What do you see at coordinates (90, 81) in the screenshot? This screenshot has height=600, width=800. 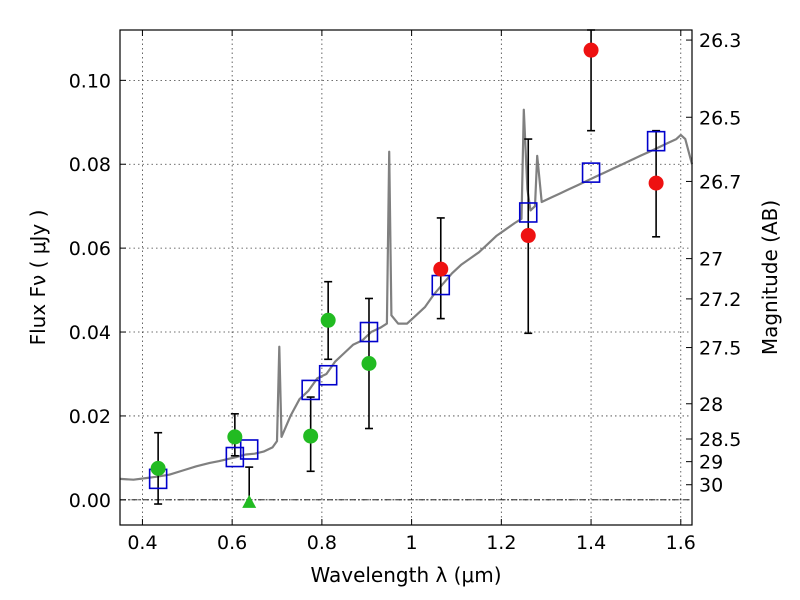 I see `y-tick-label: 0.10` at bounding box center [90, 81].